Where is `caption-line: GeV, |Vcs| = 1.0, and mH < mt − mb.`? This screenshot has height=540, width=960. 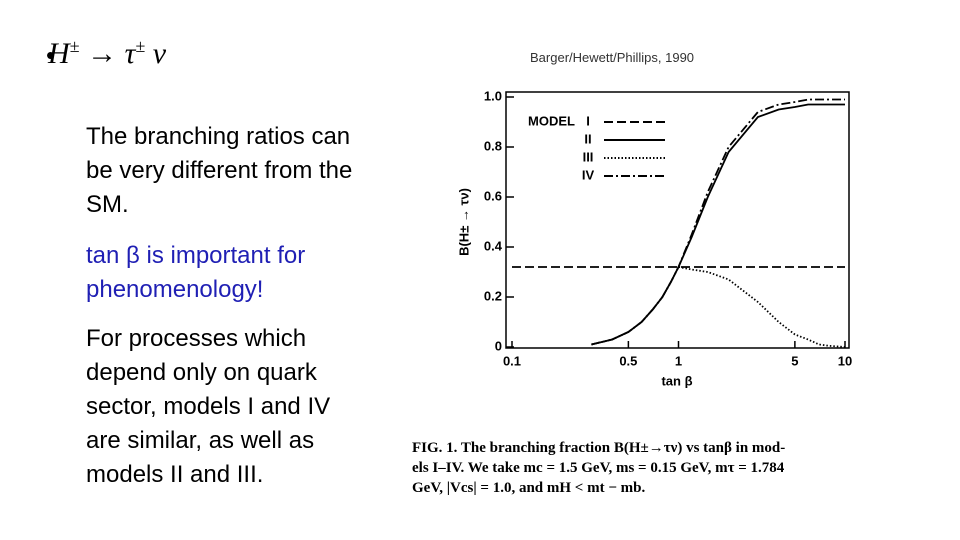 caption-line: GeV, |Vcs| = 1.0, and mH < mt − mb. is located at coordinates (529, 488).